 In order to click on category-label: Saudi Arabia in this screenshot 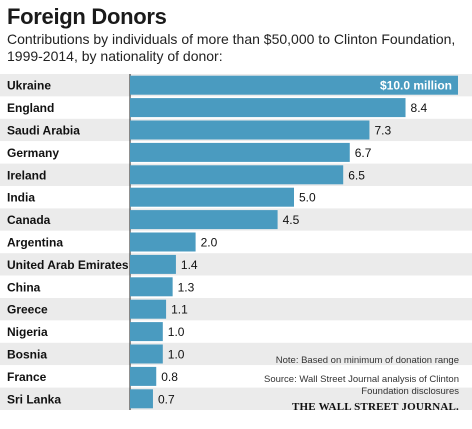, I will do `click(43, 131)`.